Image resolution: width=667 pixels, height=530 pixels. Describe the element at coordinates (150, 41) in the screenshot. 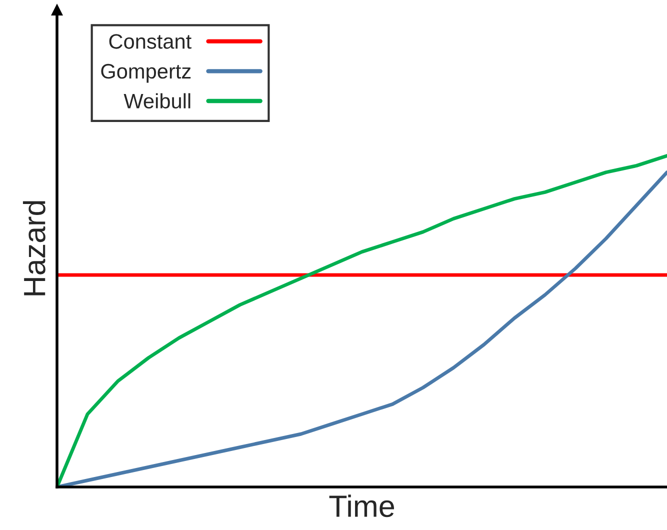

I see `legend-label: Constant` at that location.